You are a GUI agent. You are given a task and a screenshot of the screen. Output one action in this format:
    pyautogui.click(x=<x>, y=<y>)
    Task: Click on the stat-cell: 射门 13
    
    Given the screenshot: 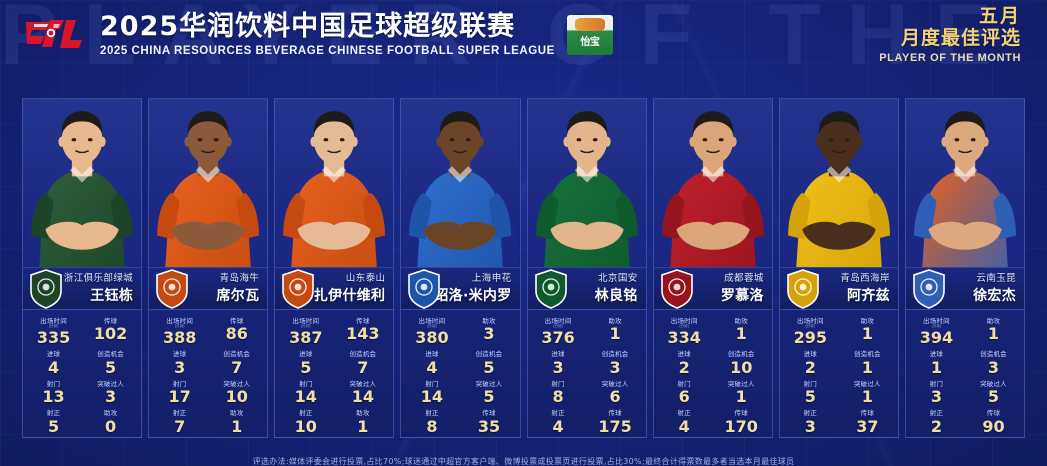 What is the action you would take?
    pyautogui.click(x=53, y=393)
    